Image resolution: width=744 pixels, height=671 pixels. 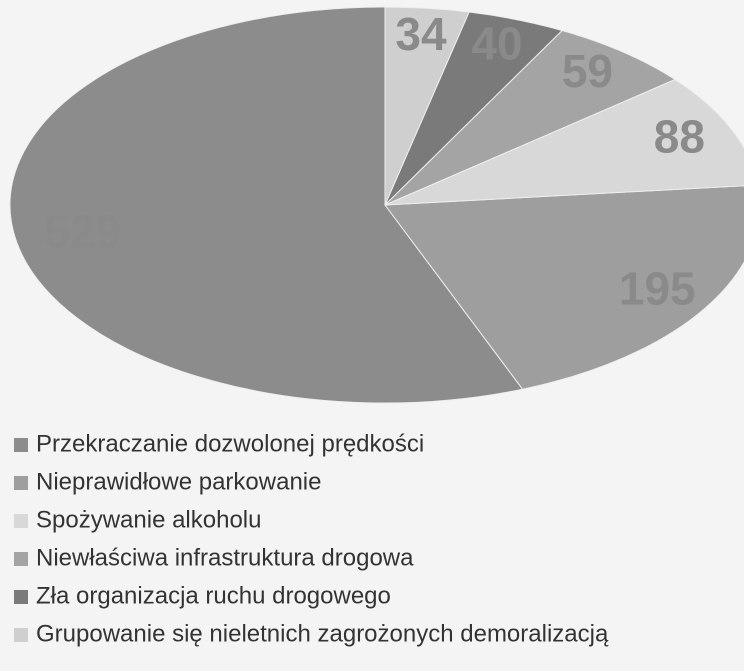 What do you see at coordinates (679, 137) in the screenshot?
I see `value-label: 88` at bounding box center [679, 137].